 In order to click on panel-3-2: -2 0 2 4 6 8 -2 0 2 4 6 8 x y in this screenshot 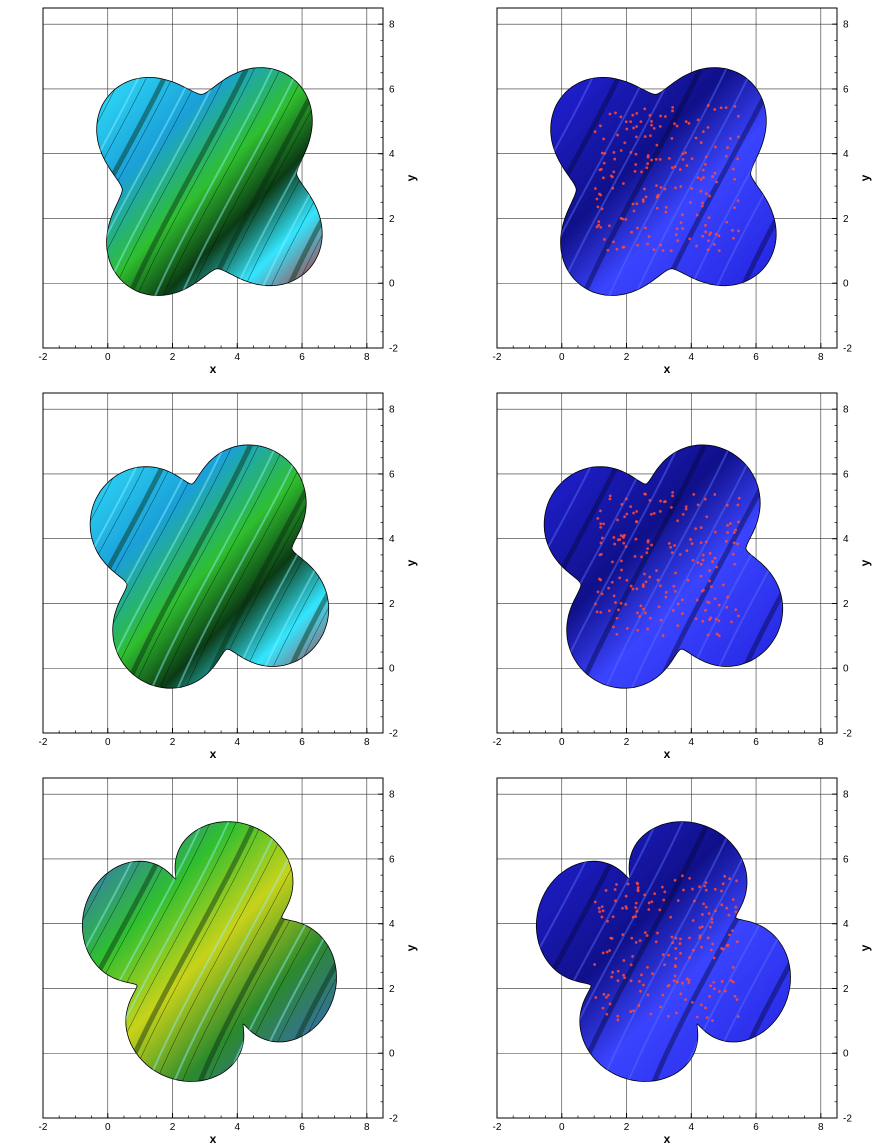, I will do `click(682, 961)`.